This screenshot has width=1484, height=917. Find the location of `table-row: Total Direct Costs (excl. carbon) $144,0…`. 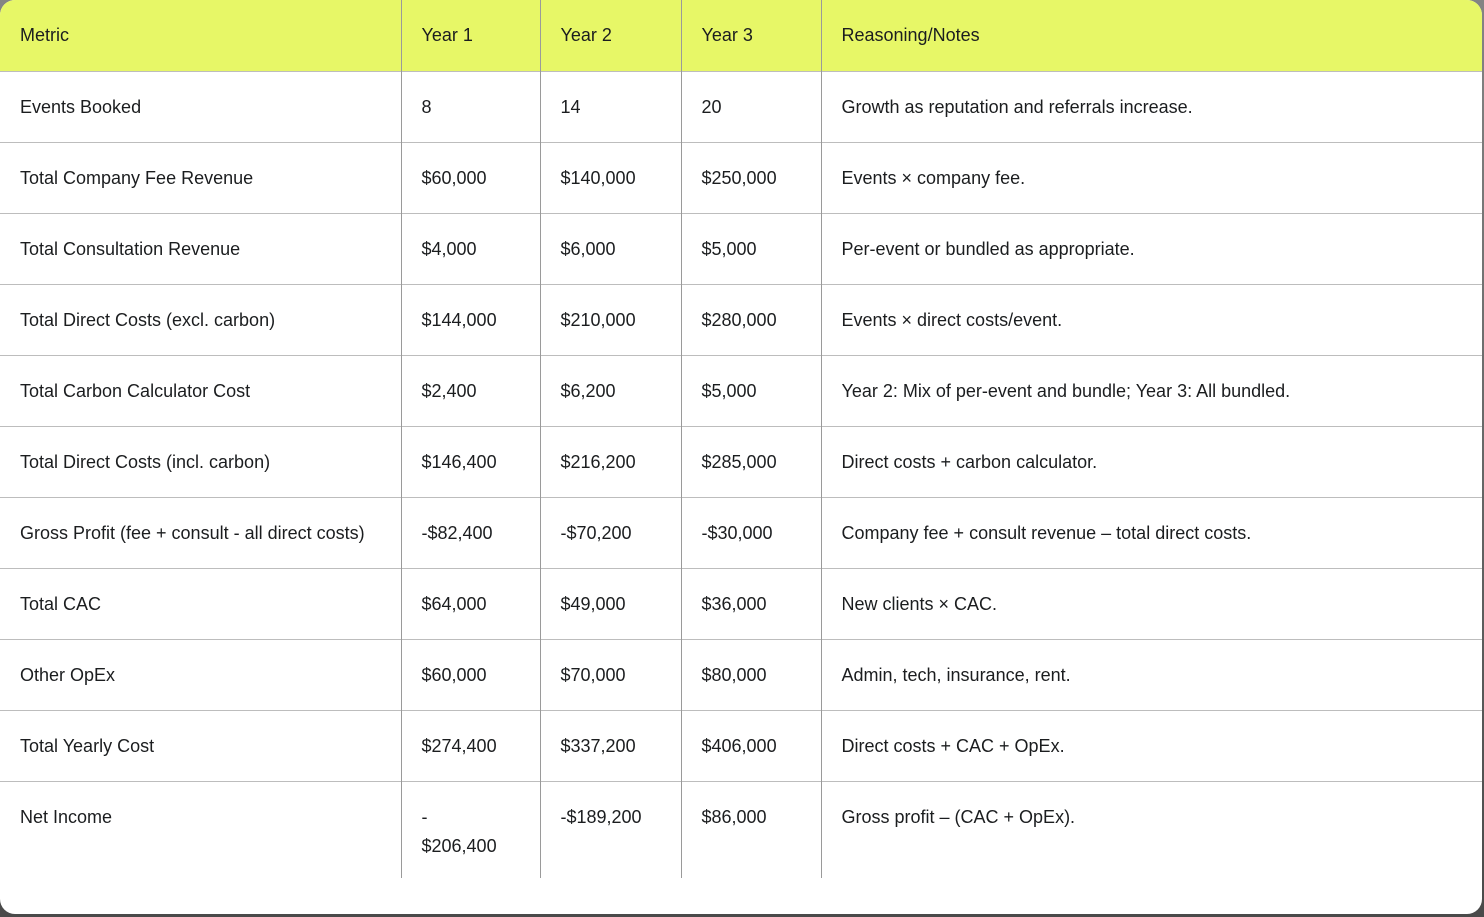

table-row: Total Direct Costs (excl. carbon) $144,0… is located at coordinates (741, 319).